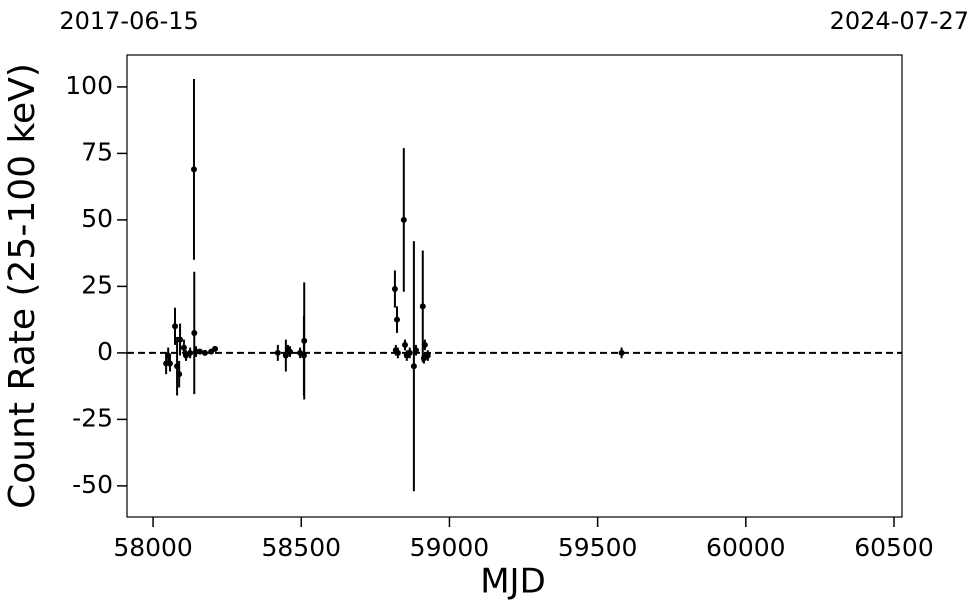 The image size is (980, 613). Describe the element at coordinates (92, 417) in the screenshot. I see `y-tick-label: -25` at that location.